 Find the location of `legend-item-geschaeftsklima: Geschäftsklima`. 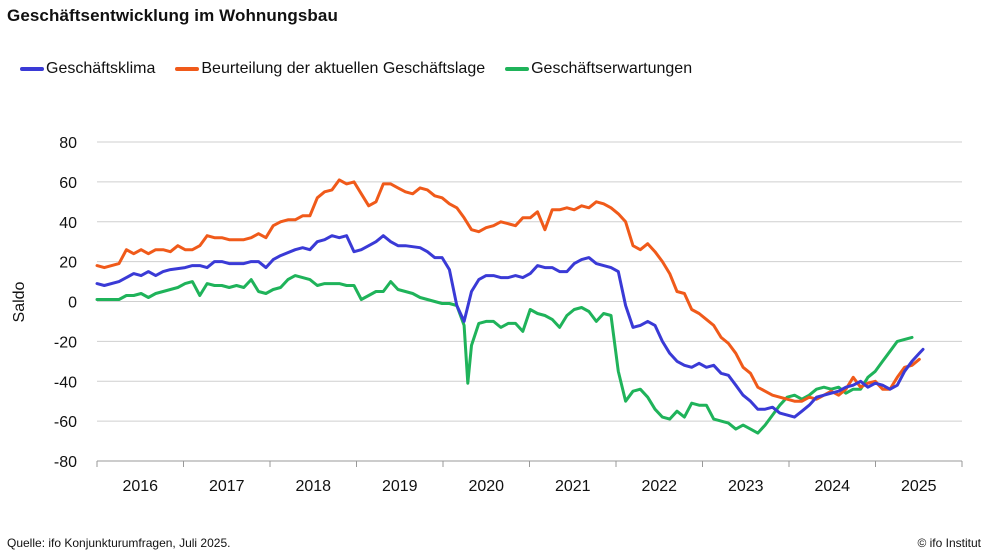

legend-item-geschaeftsklima: Geschäftsklima is located at coordinates (87, 69).